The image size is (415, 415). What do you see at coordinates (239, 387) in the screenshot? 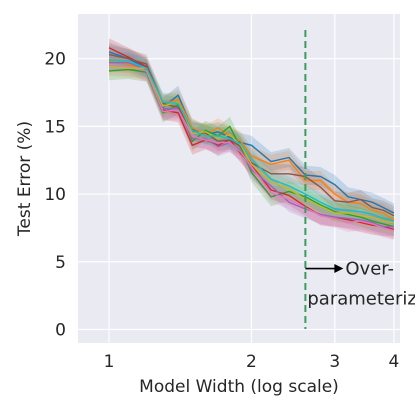
I see `x-axis-label: Model Width (log scale)` at bounding box center [239, 387].